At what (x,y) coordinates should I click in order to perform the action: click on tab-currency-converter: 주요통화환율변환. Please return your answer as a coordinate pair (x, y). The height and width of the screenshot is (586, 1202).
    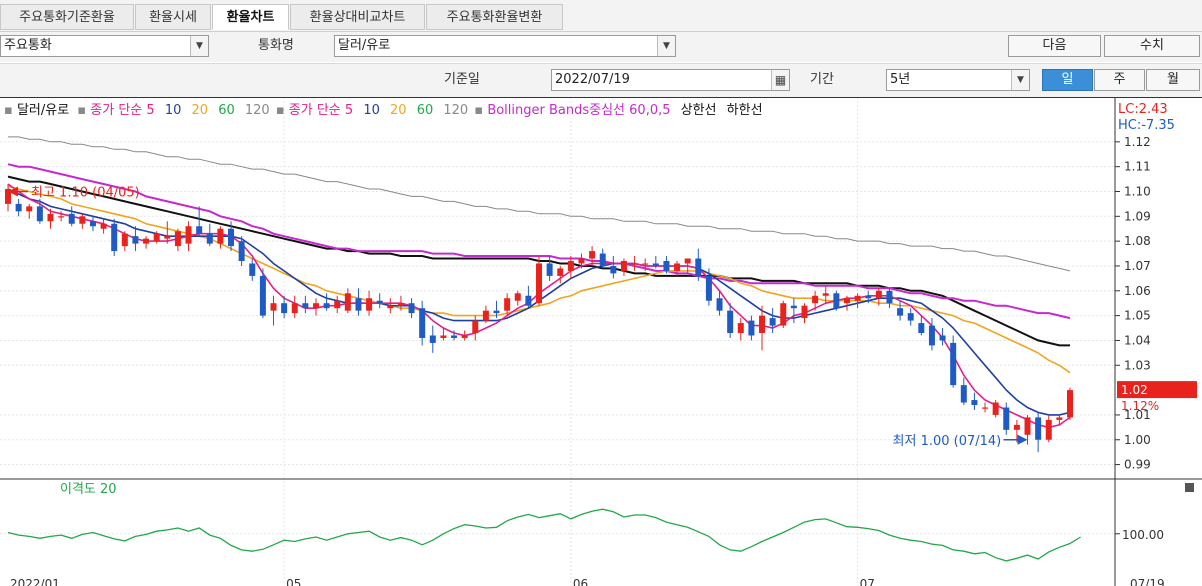
    Looking at the image, I should click on (494, 17).